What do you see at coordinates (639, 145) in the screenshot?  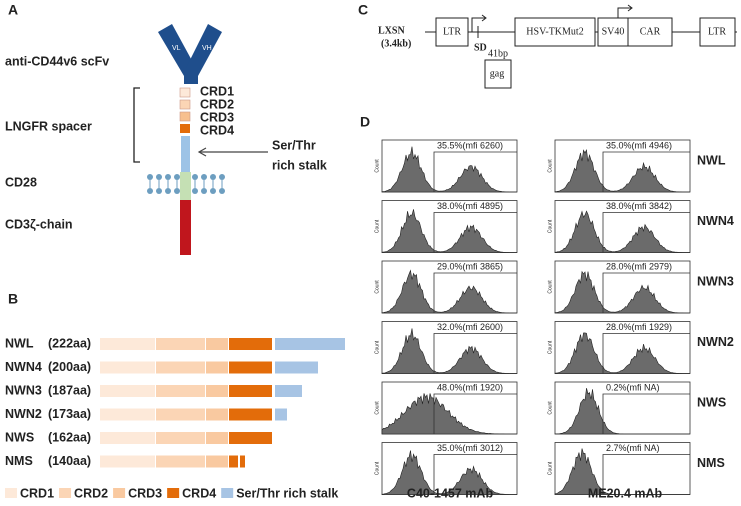 I see `gate-annotation: 35.0%(mfi 4946)` at bounding box center [639, 145].